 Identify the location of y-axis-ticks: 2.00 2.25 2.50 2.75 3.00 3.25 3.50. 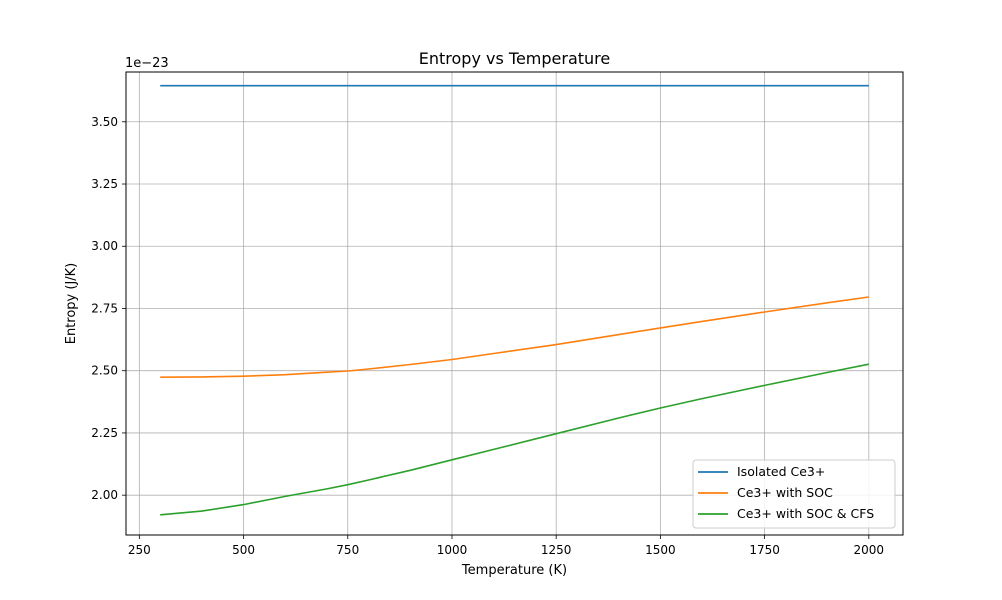
(108, 308).